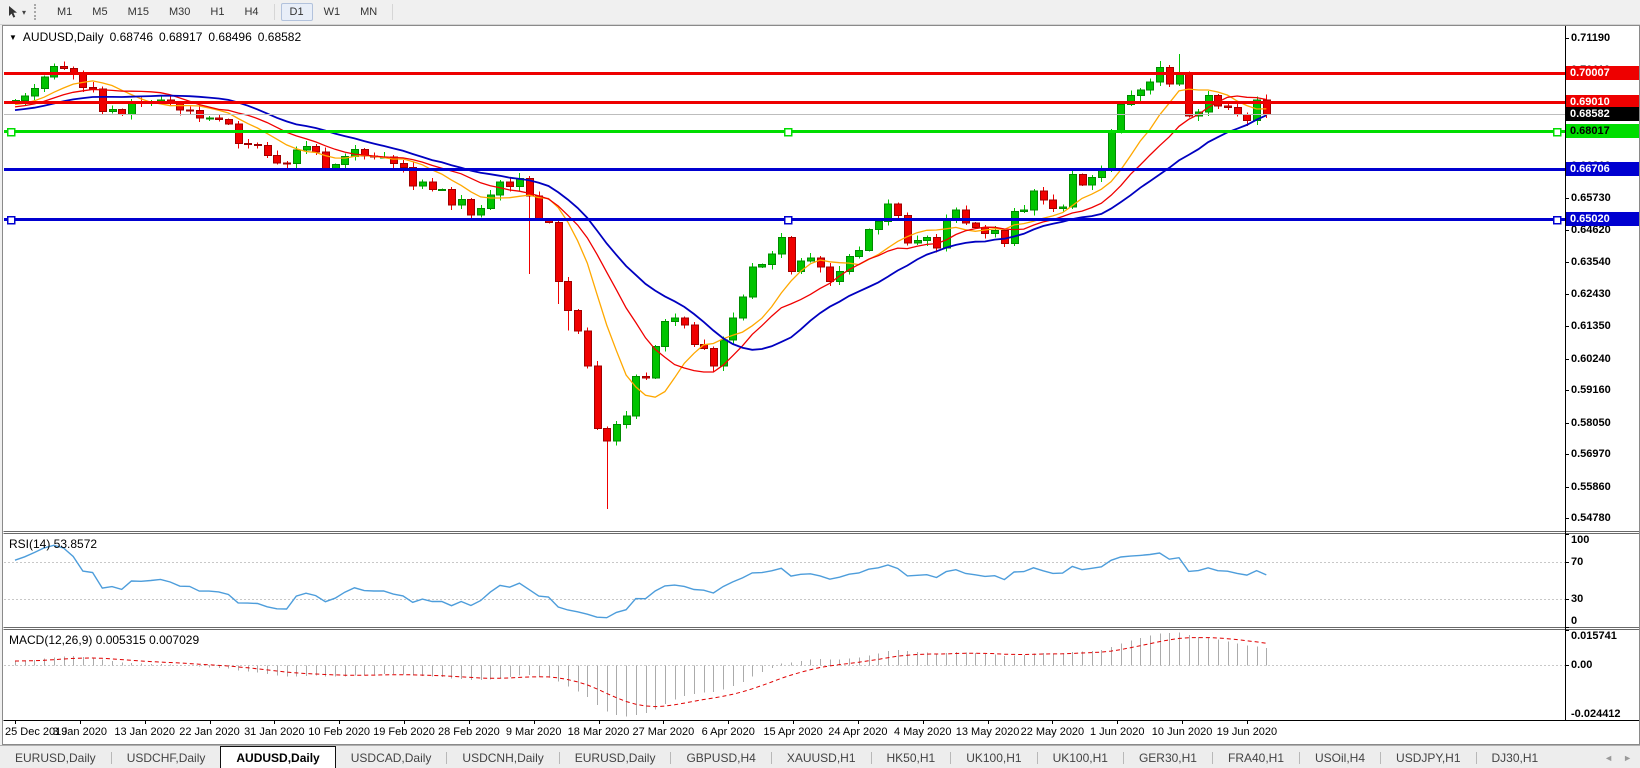  I want to click on tab-dj30-h1: DJ30,H1, so click(1515, 757).